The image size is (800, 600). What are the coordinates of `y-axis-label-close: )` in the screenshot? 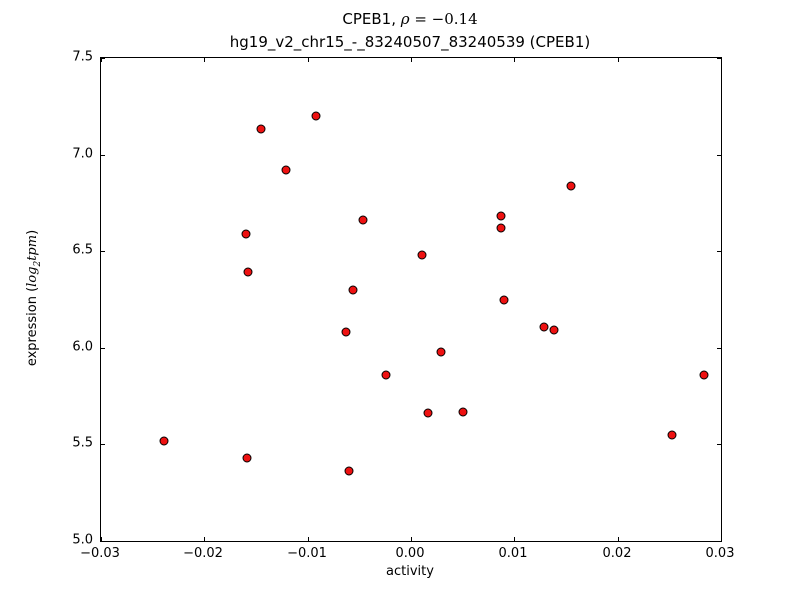 It's located at (33, 232).